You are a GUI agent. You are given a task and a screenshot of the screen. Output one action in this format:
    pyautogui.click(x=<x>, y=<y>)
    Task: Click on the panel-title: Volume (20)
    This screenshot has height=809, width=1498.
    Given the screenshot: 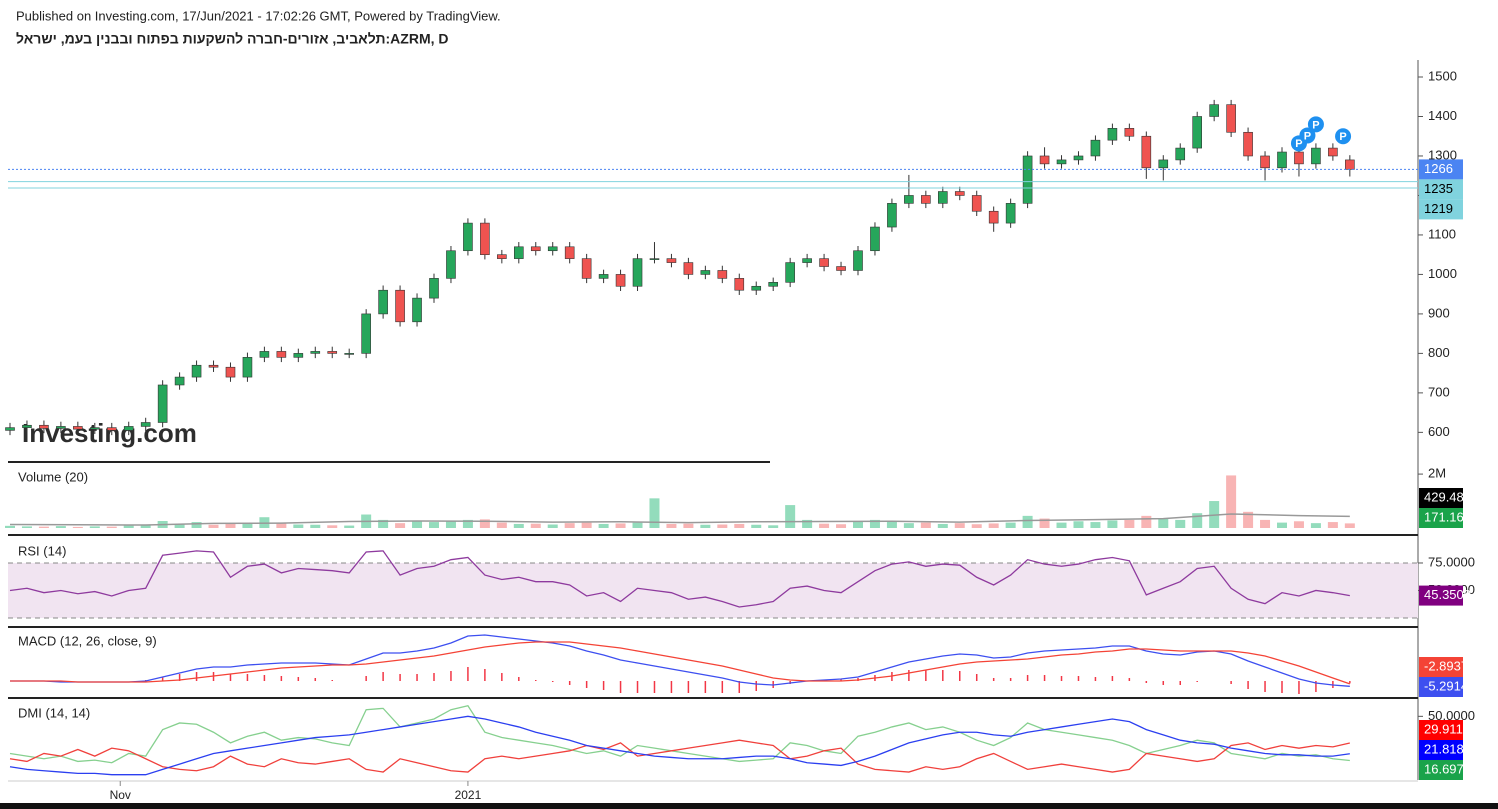 What is the action you would take?
    pyautogui.click(x=53, y=476)
    